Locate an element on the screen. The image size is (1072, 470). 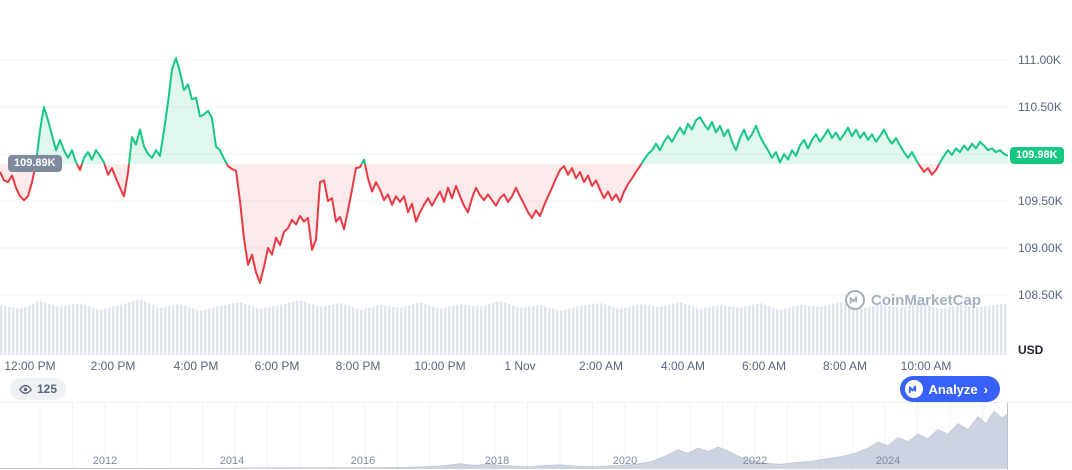
toolbar: 125 Analyze › is located at coordinates (536, 388).